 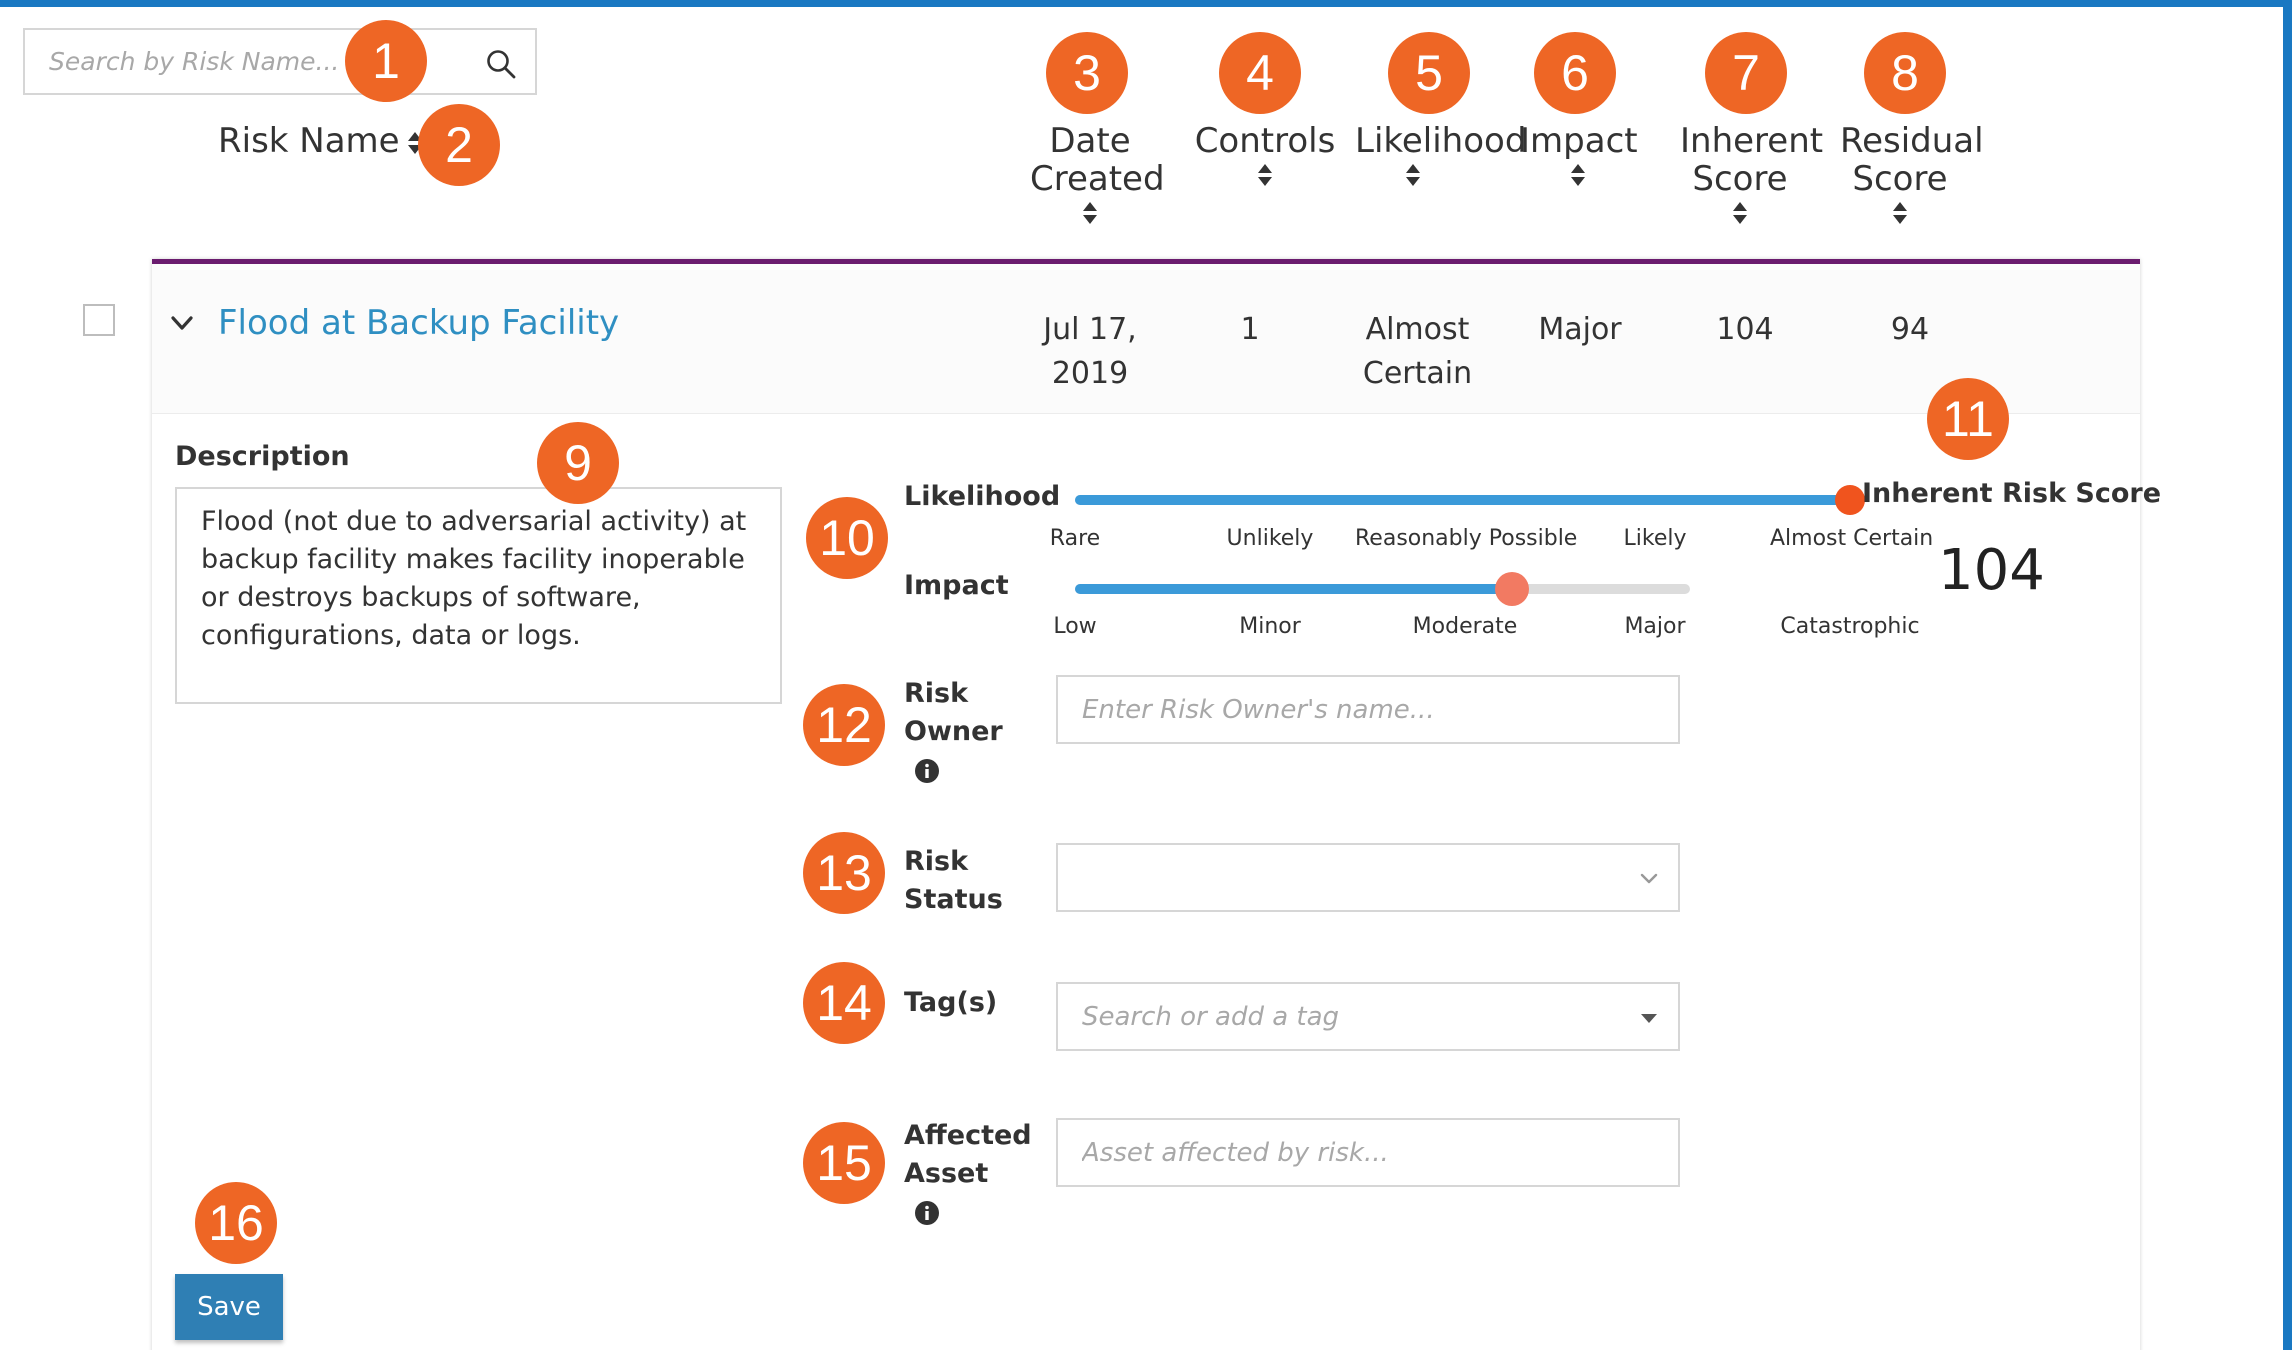 I want to click on likelihood-slider-thumb, so click(x=1850, y=500).